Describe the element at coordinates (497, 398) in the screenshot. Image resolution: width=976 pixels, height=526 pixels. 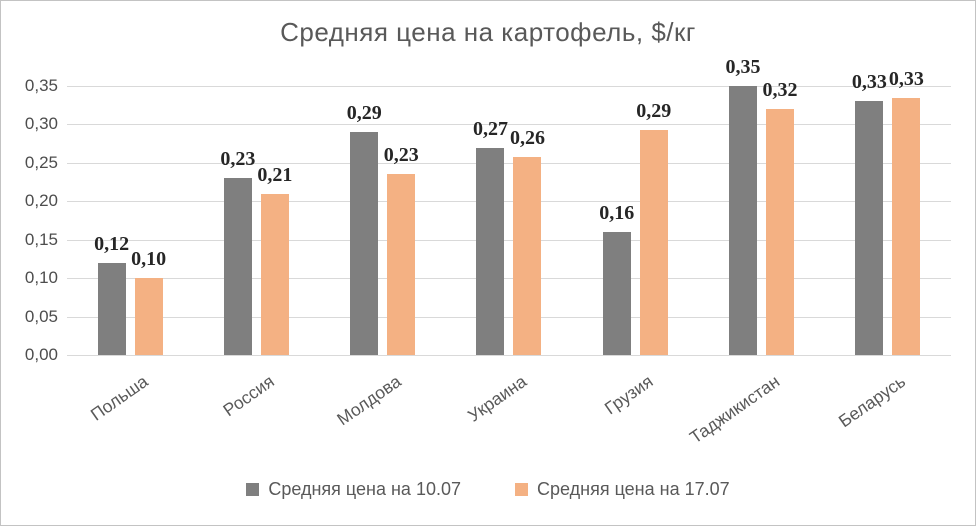
I see `x-axis-label: Украина` at that location.